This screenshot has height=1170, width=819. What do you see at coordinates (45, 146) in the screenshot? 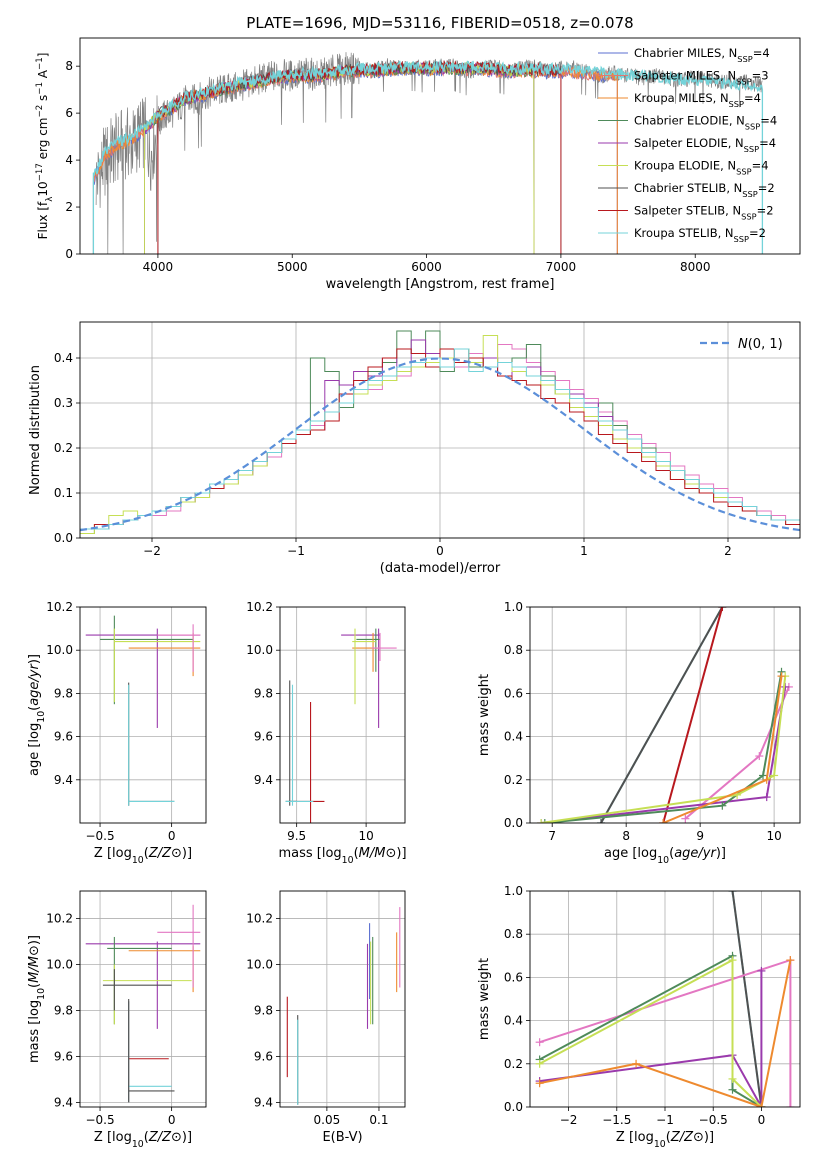
I see `y-axis-label: Flux [fλ10−17 erg cm−2 s−1 A−1]` at bounding box center [45, 146].